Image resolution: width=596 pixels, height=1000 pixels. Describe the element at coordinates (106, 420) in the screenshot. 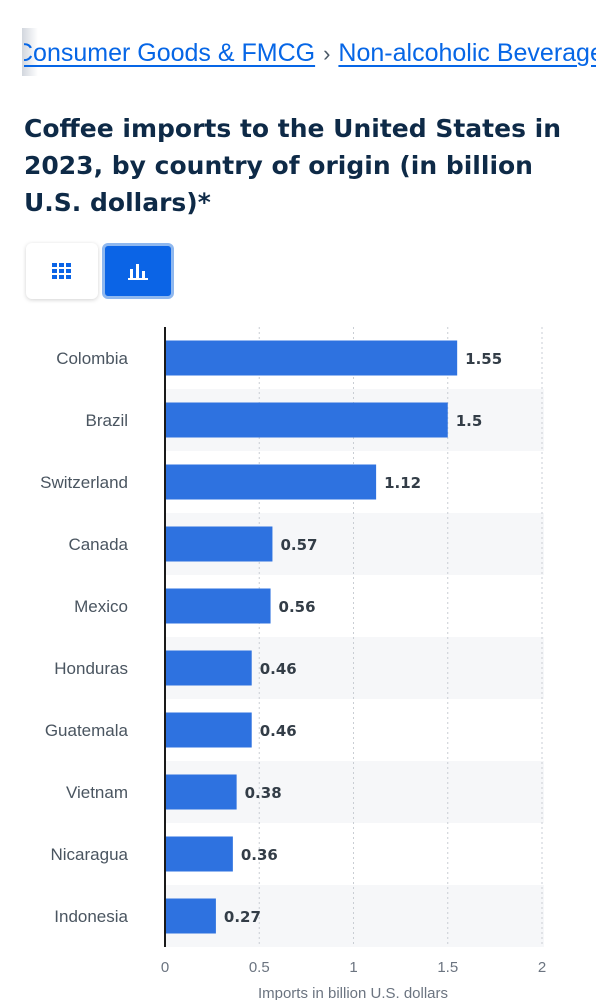

I see `category-label: Brazil` at that location.